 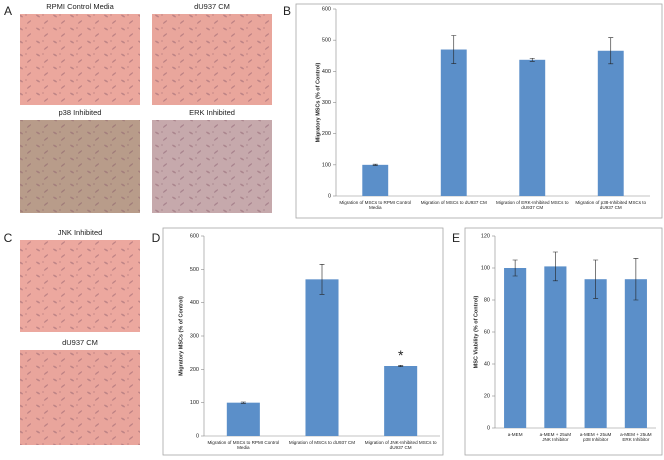 What do you see at coordinates (212, 112) in the screenshot?
I see `image-caption: ERK Inhibited` at bounding box center [212, 112].